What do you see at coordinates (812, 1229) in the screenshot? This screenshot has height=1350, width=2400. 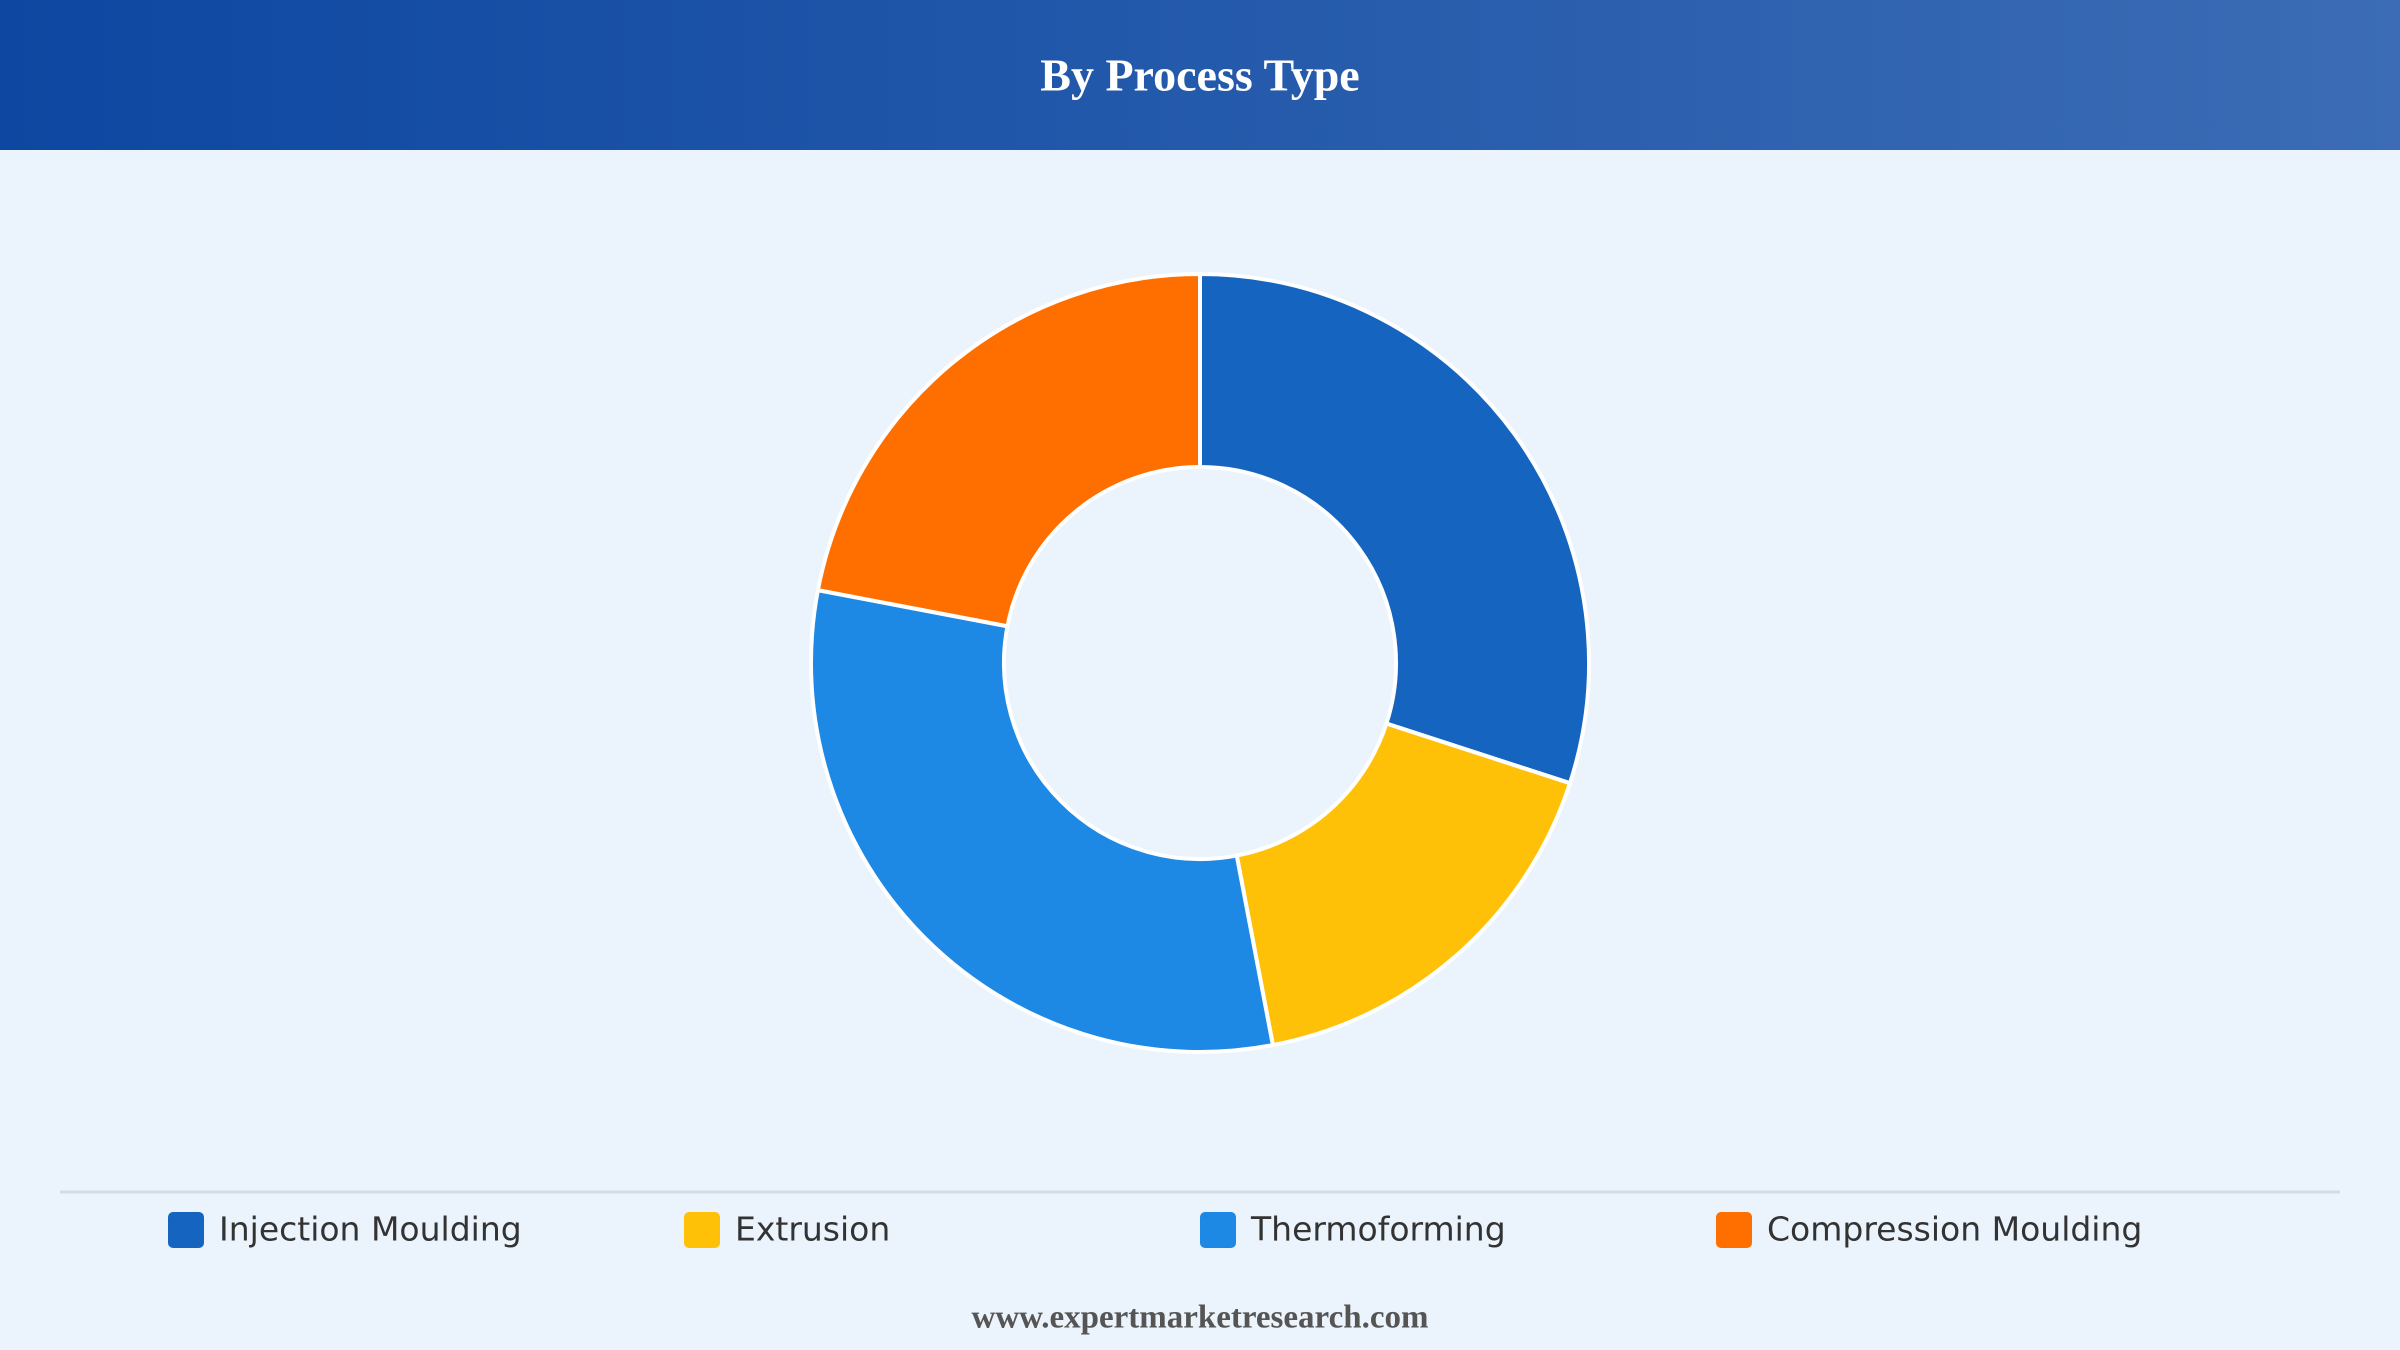 I see `legend-label: Extrusion` at bounding box center [812, 1229].